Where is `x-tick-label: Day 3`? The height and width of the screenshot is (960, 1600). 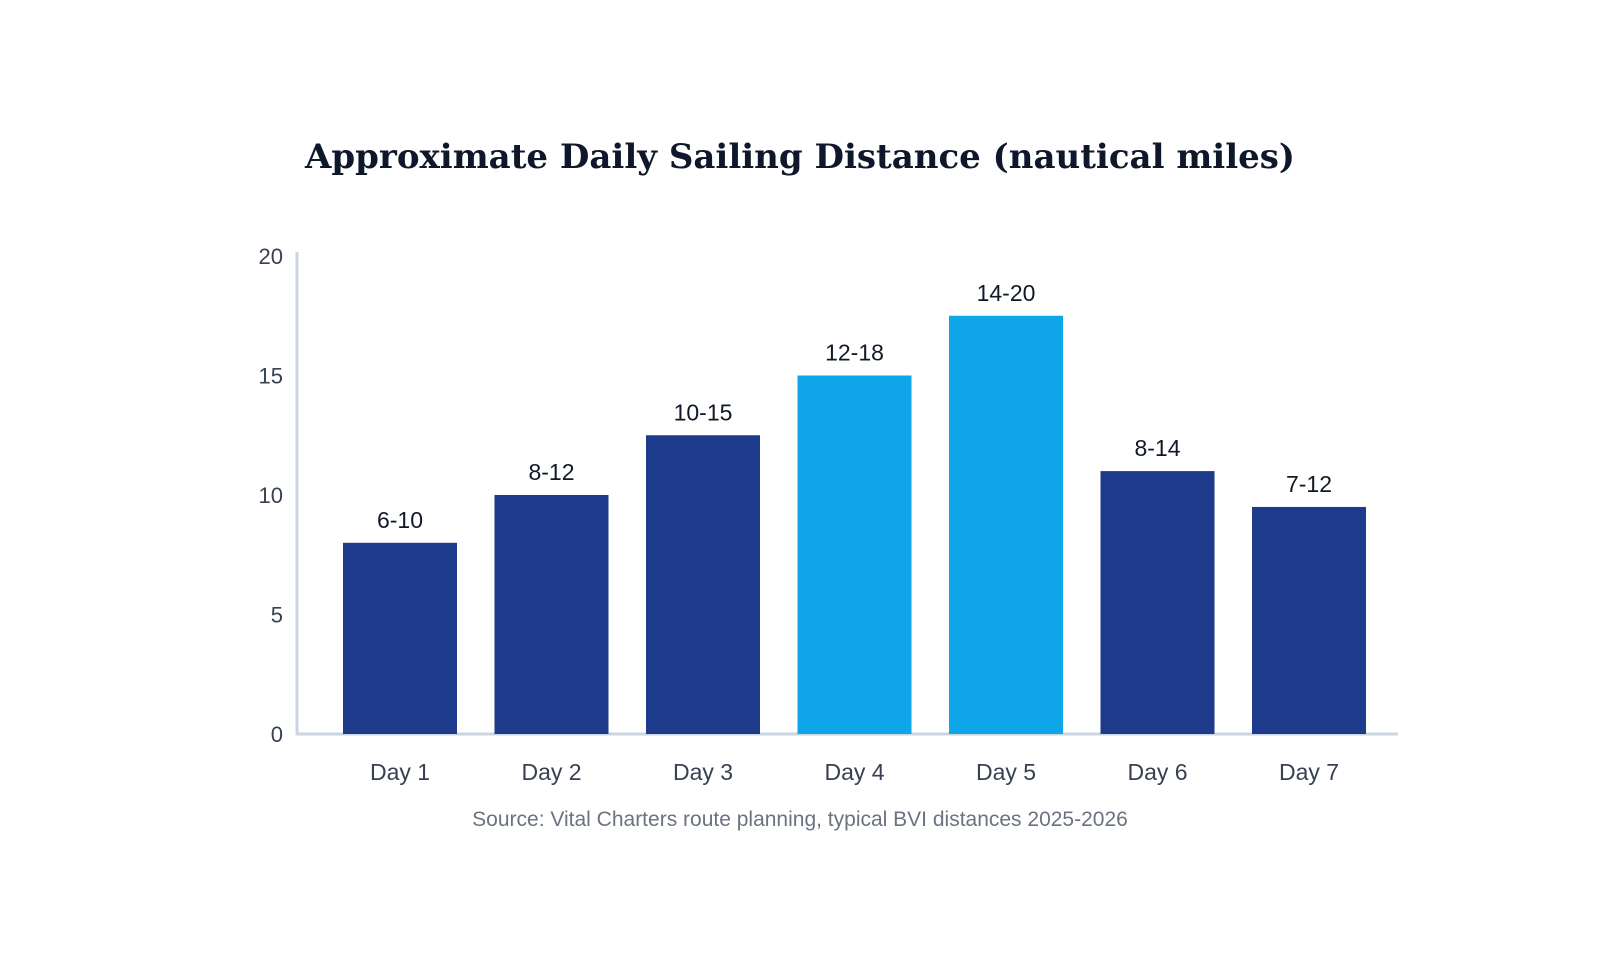
x-tick-label: Day 3 is located at coordinates (703, 772).